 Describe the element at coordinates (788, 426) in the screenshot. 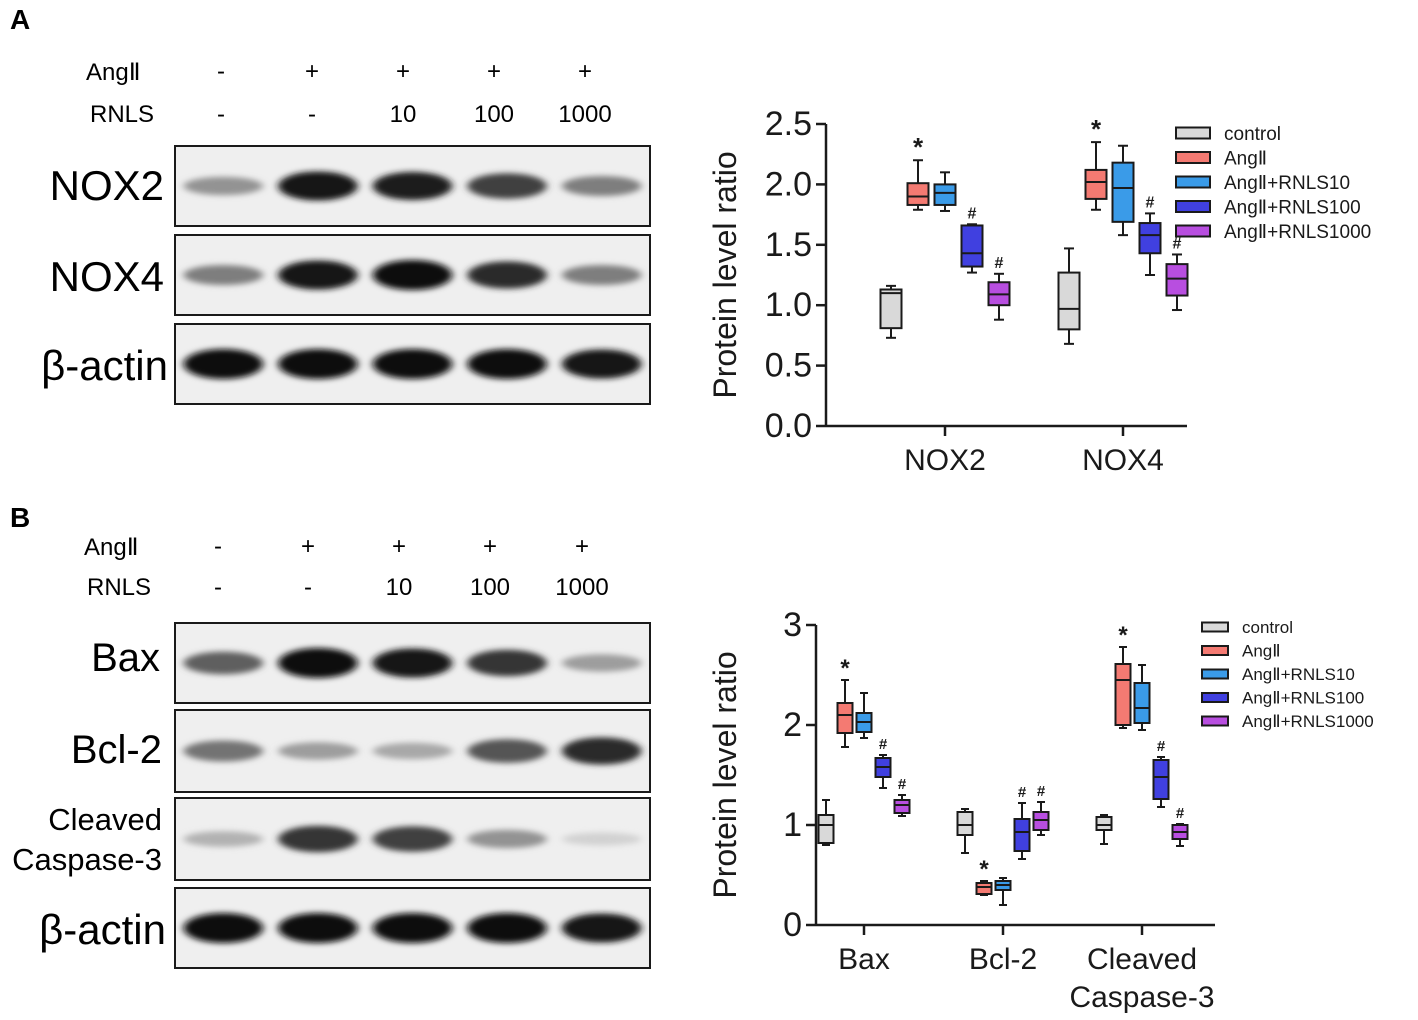

I see `y-tick-label: 0.0` at that location.